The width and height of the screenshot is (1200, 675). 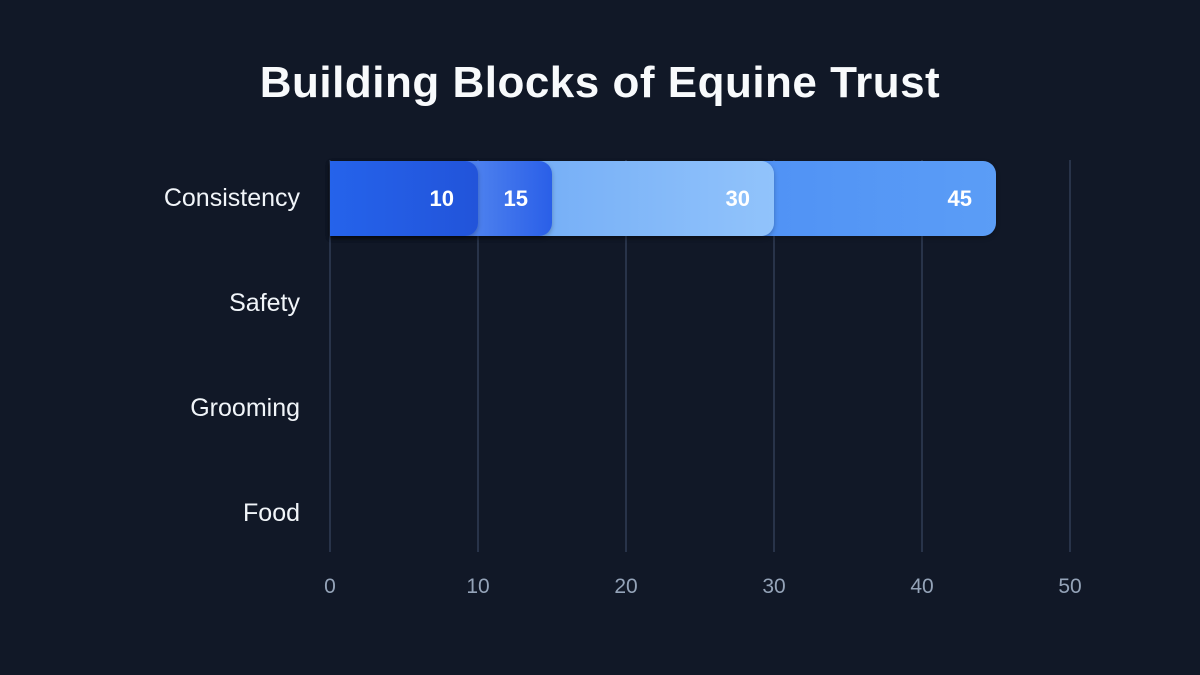 I want to click on category-label-food: Food, so click(x=271, y=513).